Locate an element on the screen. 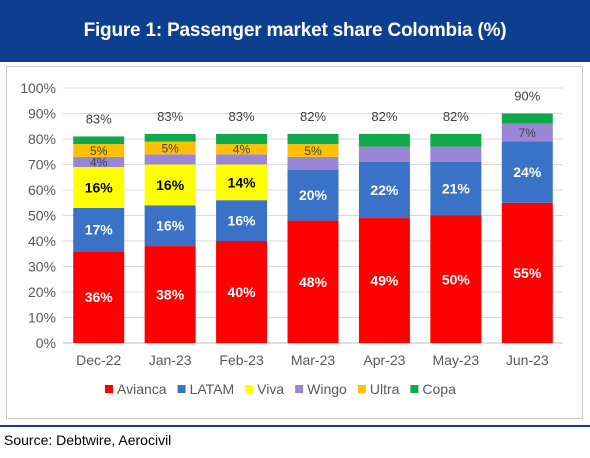 This screenshot has width=590, height=458. data-label: 40% is located at coordinates (242, 292).